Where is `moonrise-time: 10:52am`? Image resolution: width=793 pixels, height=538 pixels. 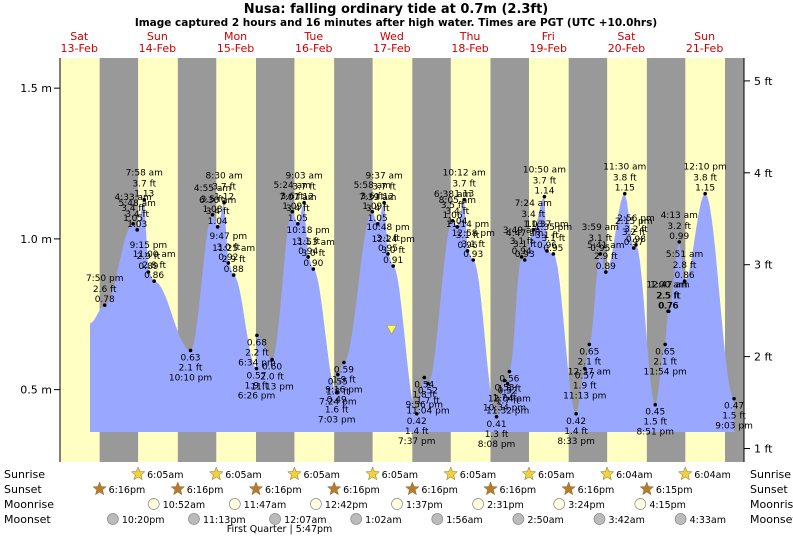 moonrise-time: 10:52am is located at coordinates (184, 505).